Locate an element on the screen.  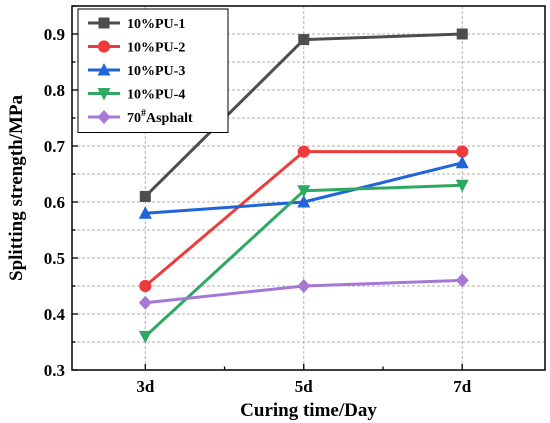
legend-label: 10%PU-3 is located at coordinates (156, 71).